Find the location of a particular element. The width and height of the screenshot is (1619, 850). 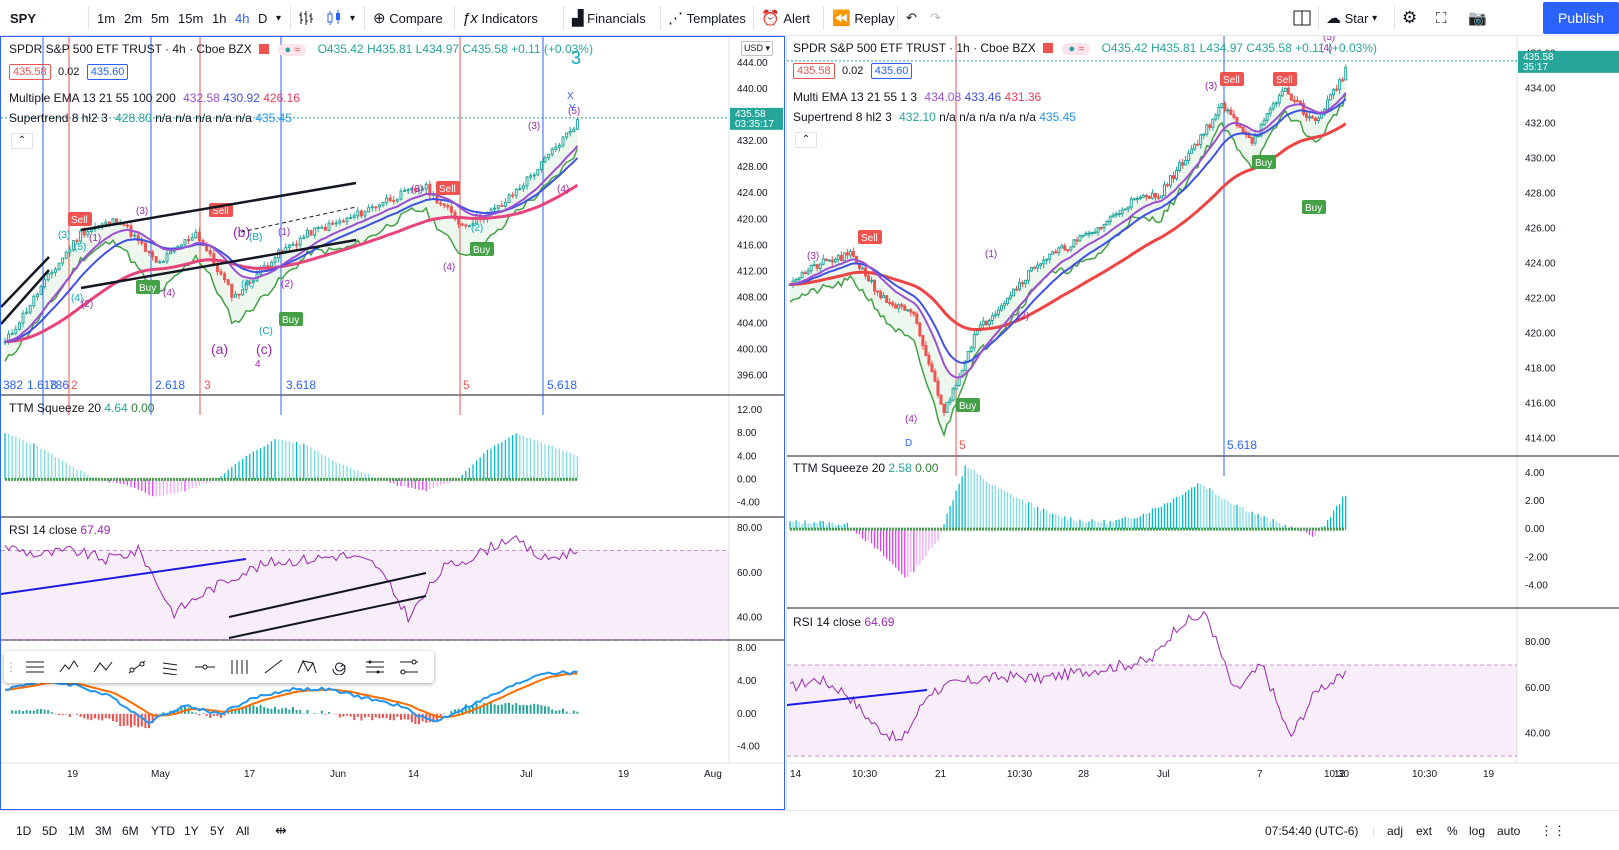

range-1y: 1Y is located at coordinates (191, 830).